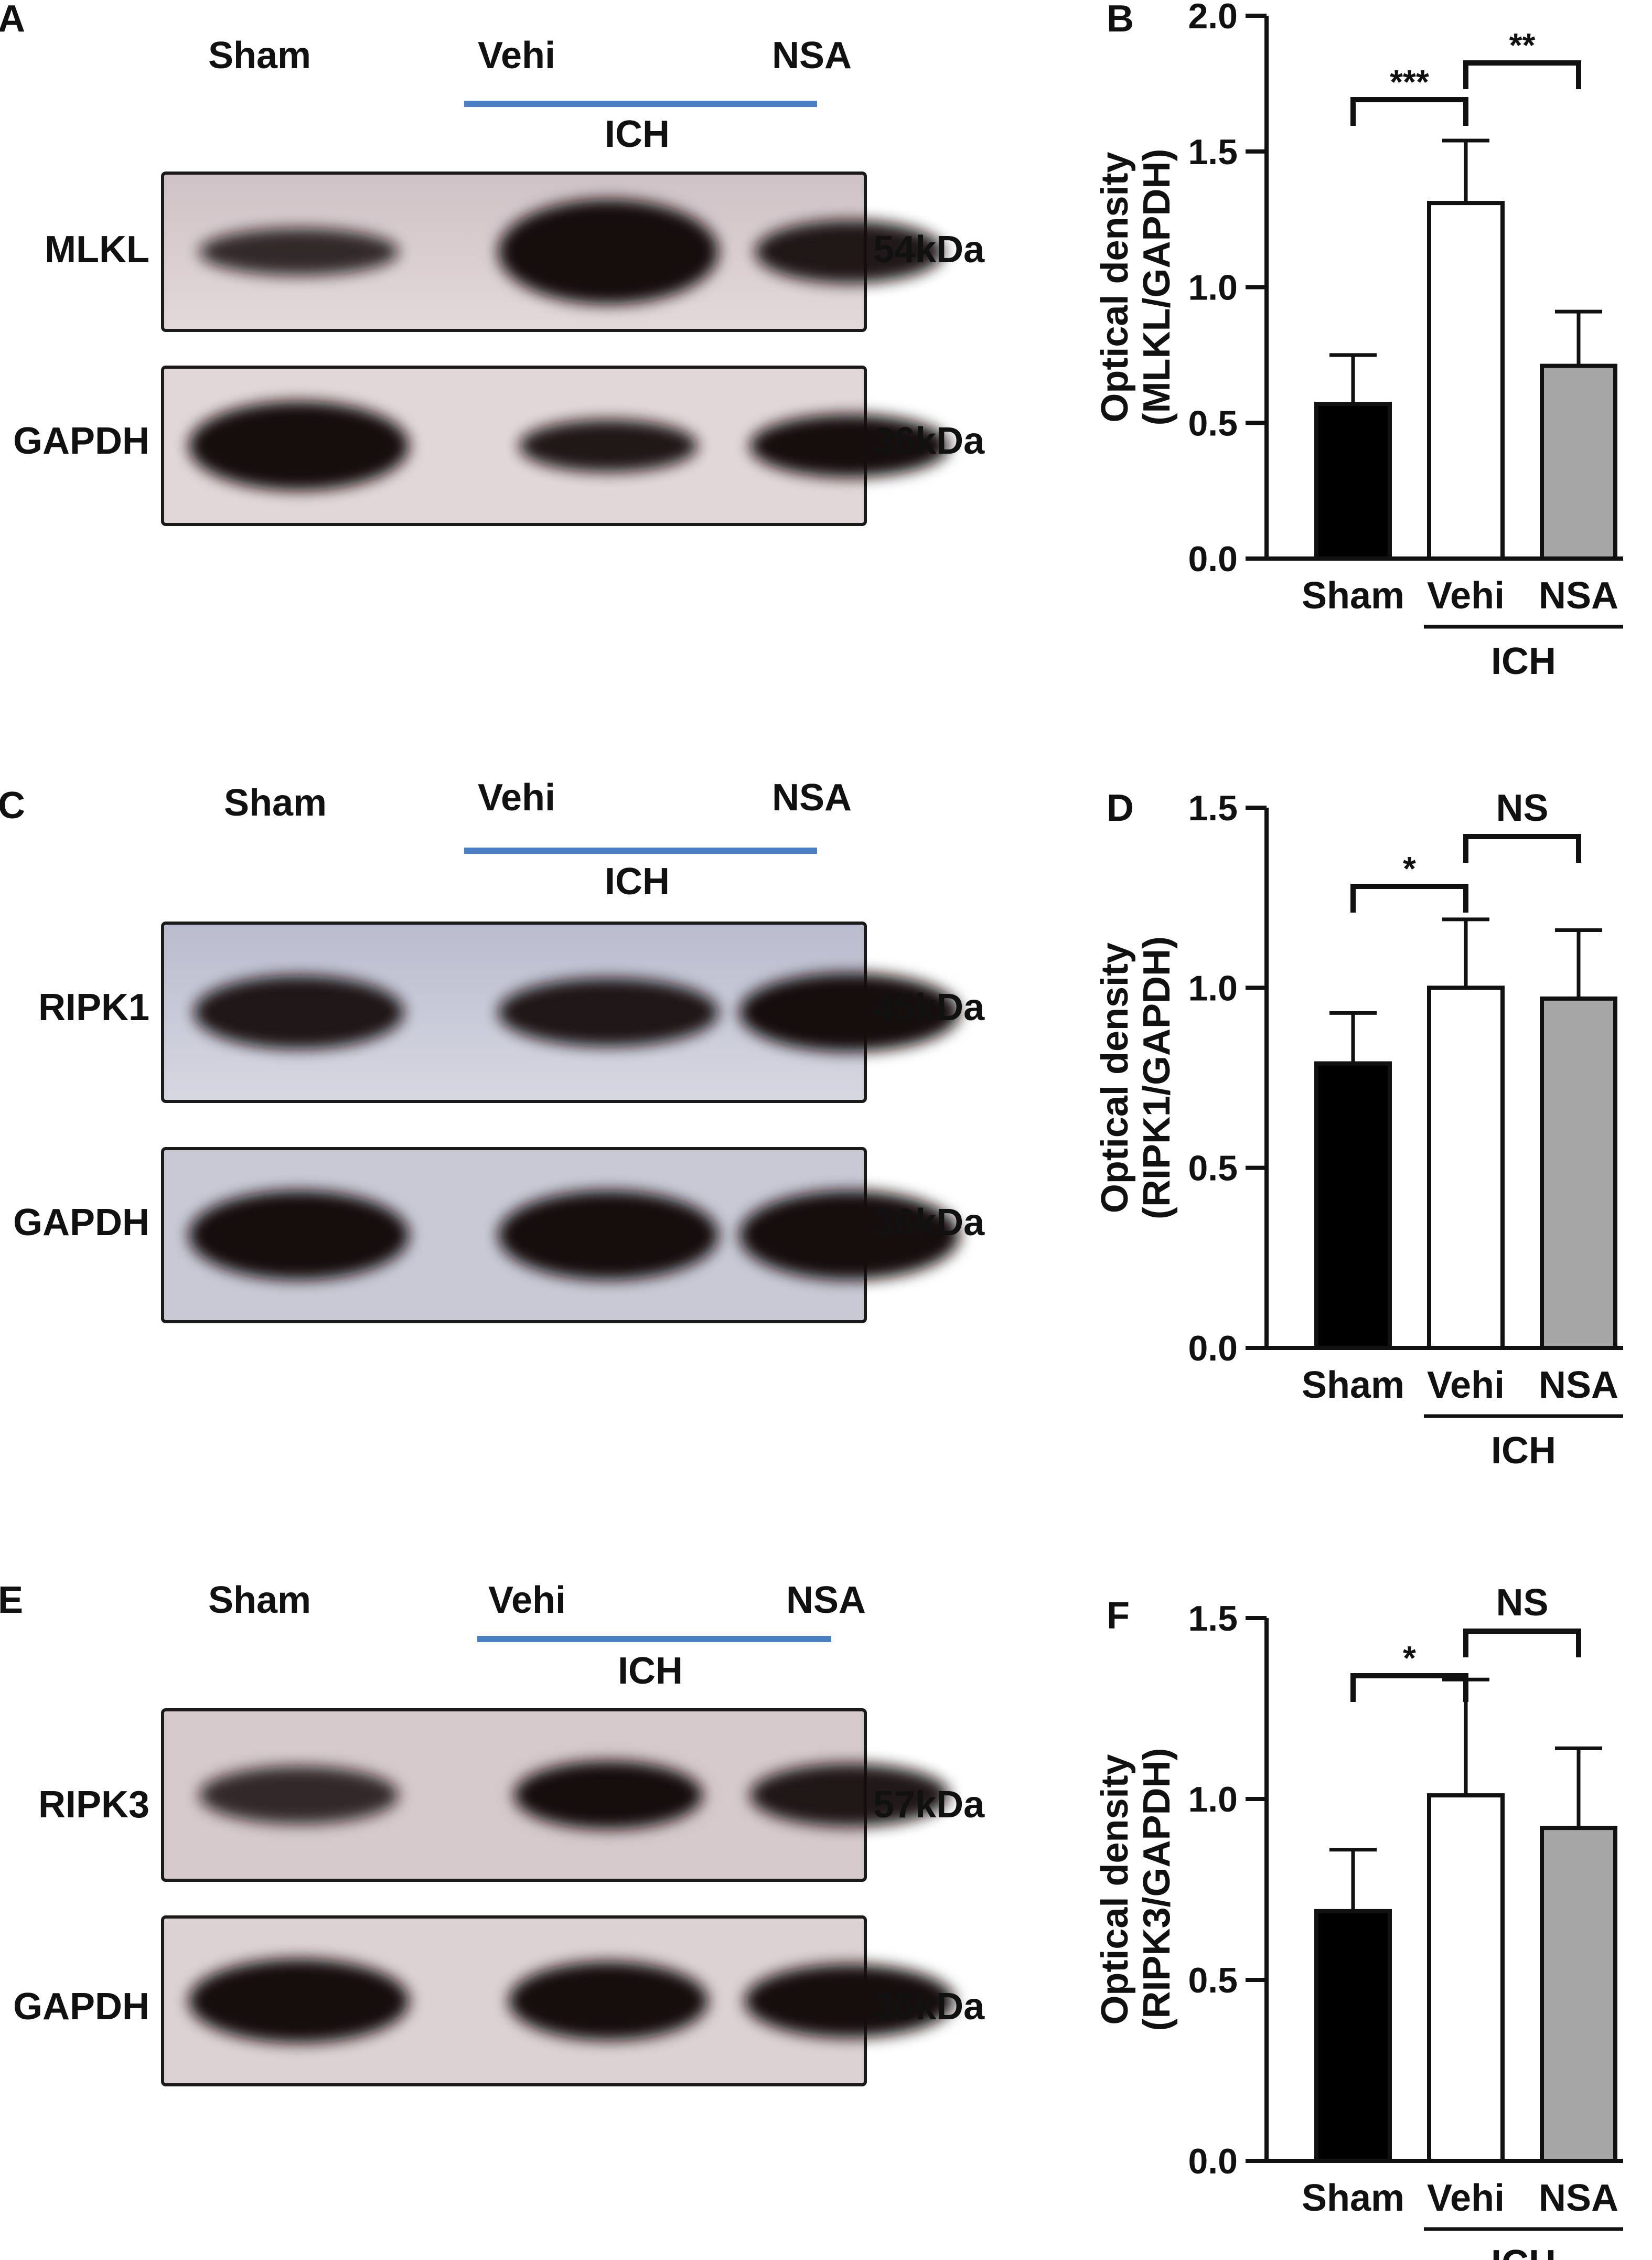 This screenshot has width=1652, height=2260. I want to click on y-axis-label: (RIPK3/GAPDH), so click(1157, 1889).